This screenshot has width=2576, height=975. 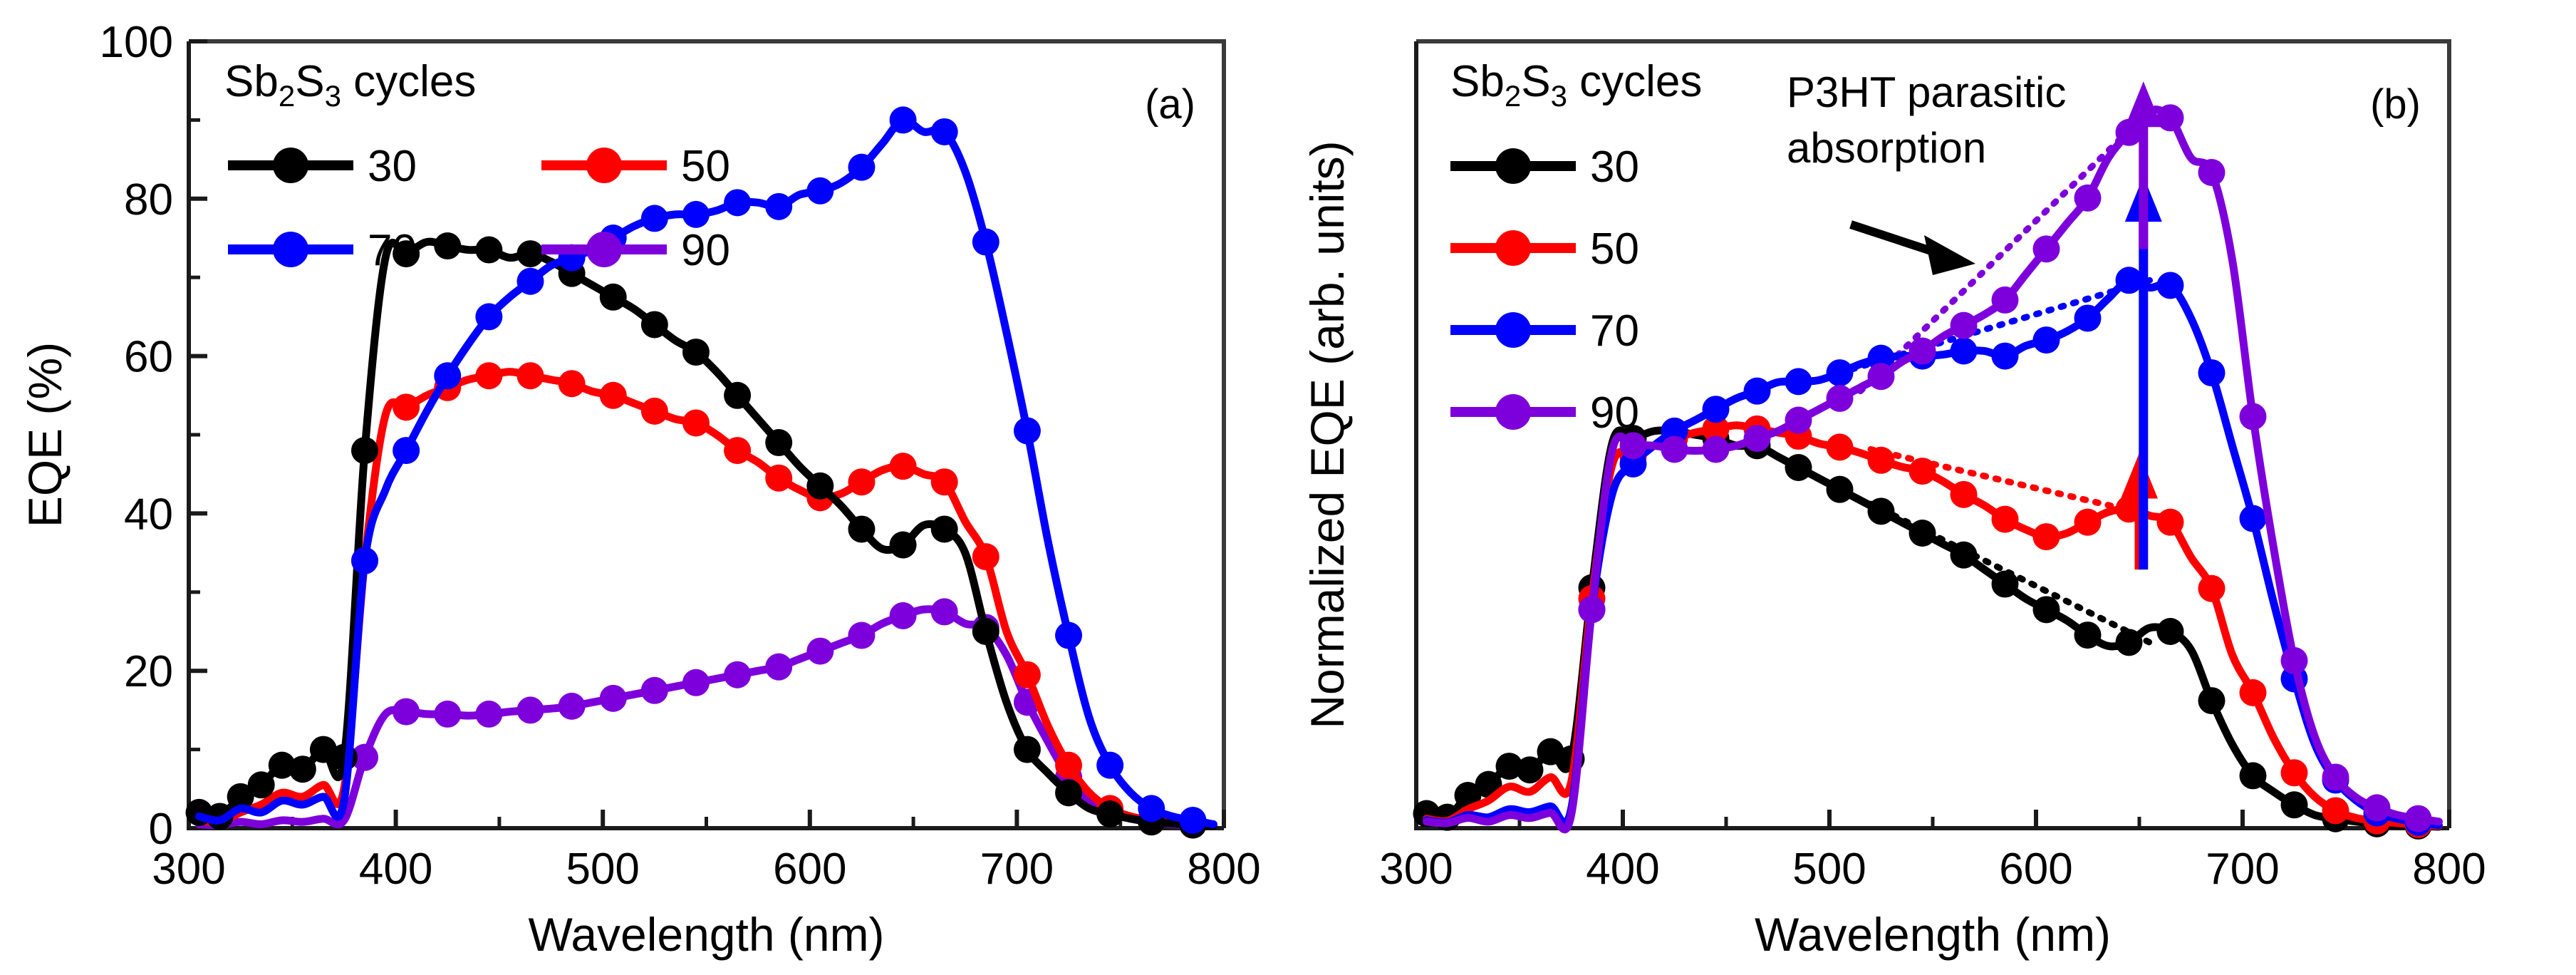 What do you see at coordinates (1544, 331) in the screenshot?
I see `panel-b-legend-item-70: 70` at bounding box center [1544, 331].